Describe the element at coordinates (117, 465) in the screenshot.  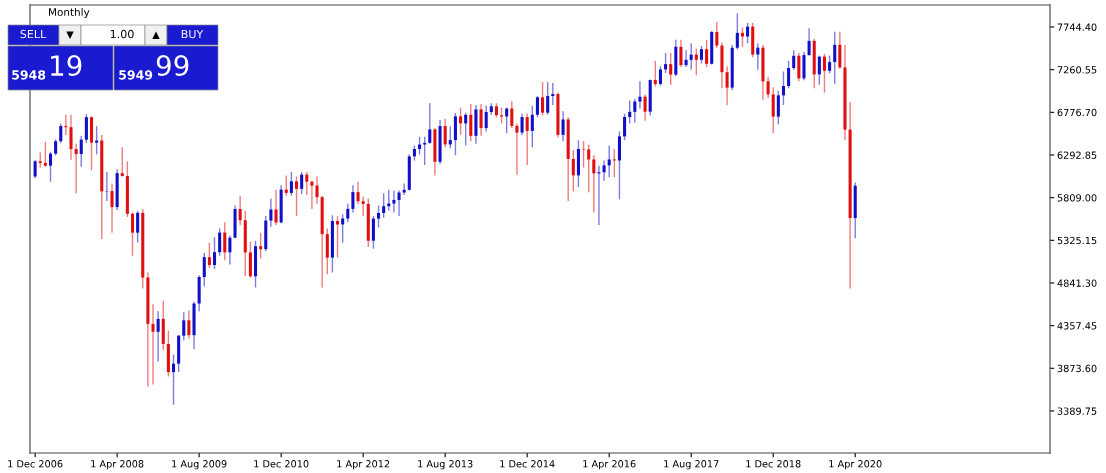
I see `x-tick-label: 1 Apr 2008` at that location.